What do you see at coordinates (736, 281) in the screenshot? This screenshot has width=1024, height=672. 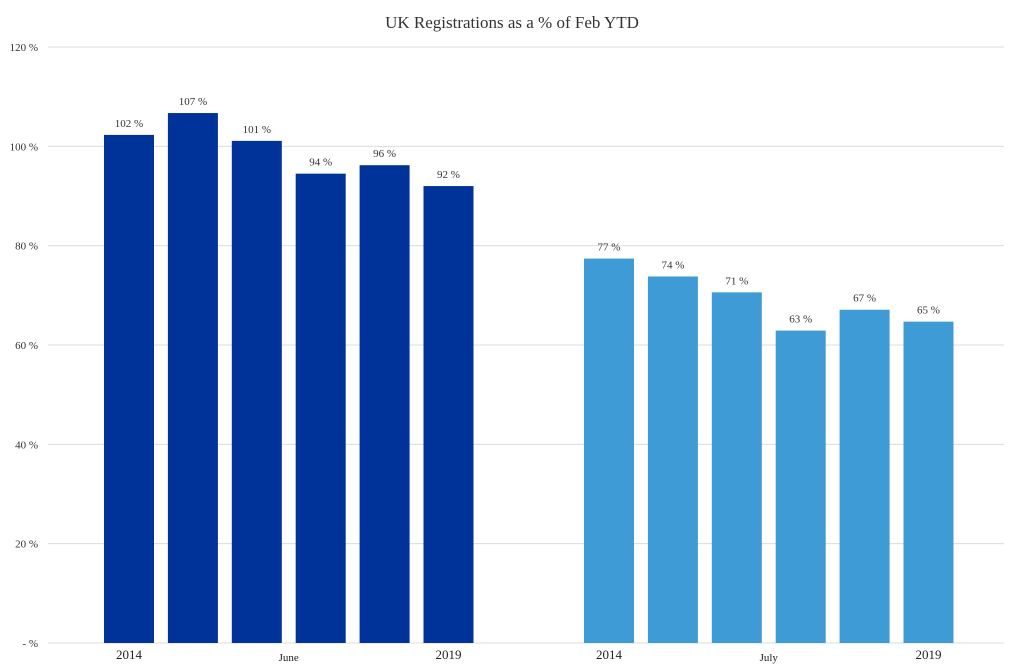 I see `data-label: 71 %` at bounding box center [736, 281].